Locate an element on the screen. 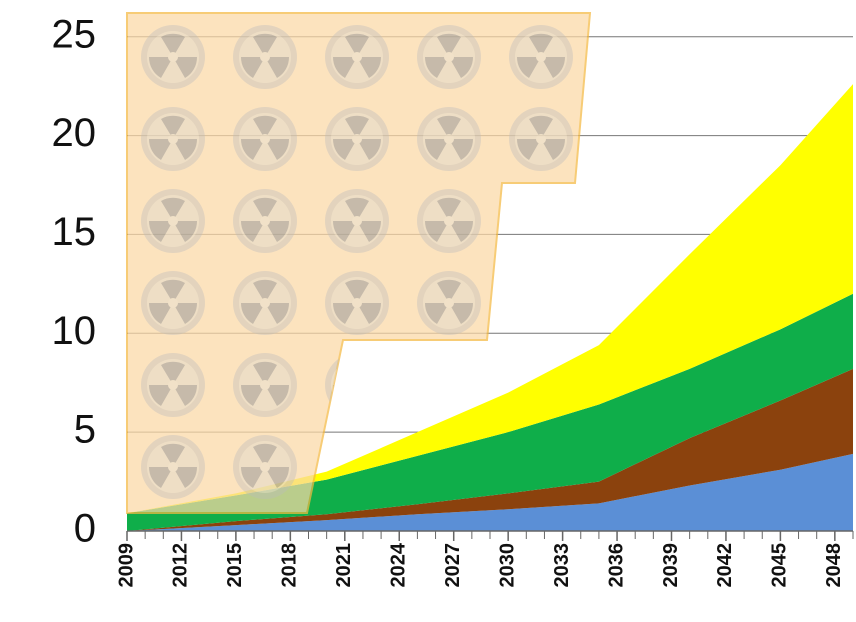 This screenshot has height=622, width=856. x-tick-label: 2021 is located at coordinates (344, 565).